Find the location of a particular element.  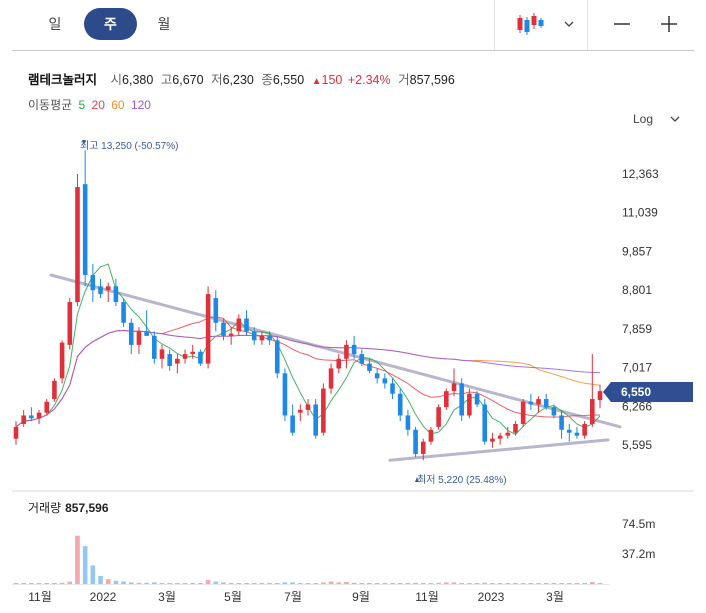

plus-icon is located at coordinates (669, 24).